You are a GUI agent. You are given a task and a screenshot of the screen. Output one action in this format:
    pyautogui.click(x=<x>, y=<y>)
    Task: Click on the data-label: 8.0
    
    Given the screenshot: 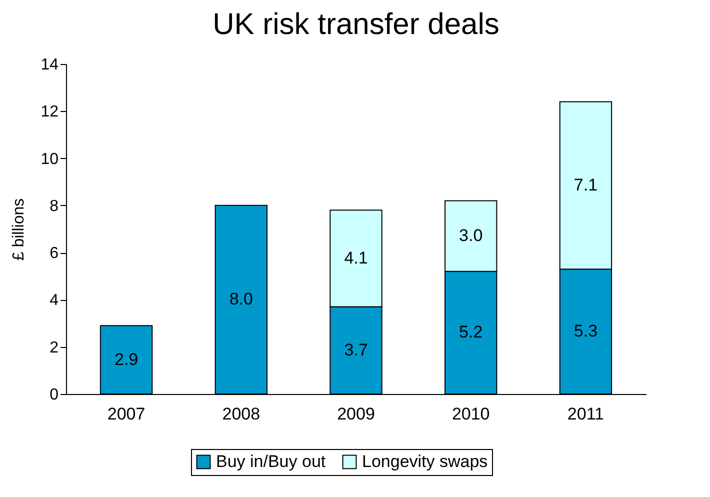 What is the action you would take?
    pyautogui.click(x=241, y=299)
    